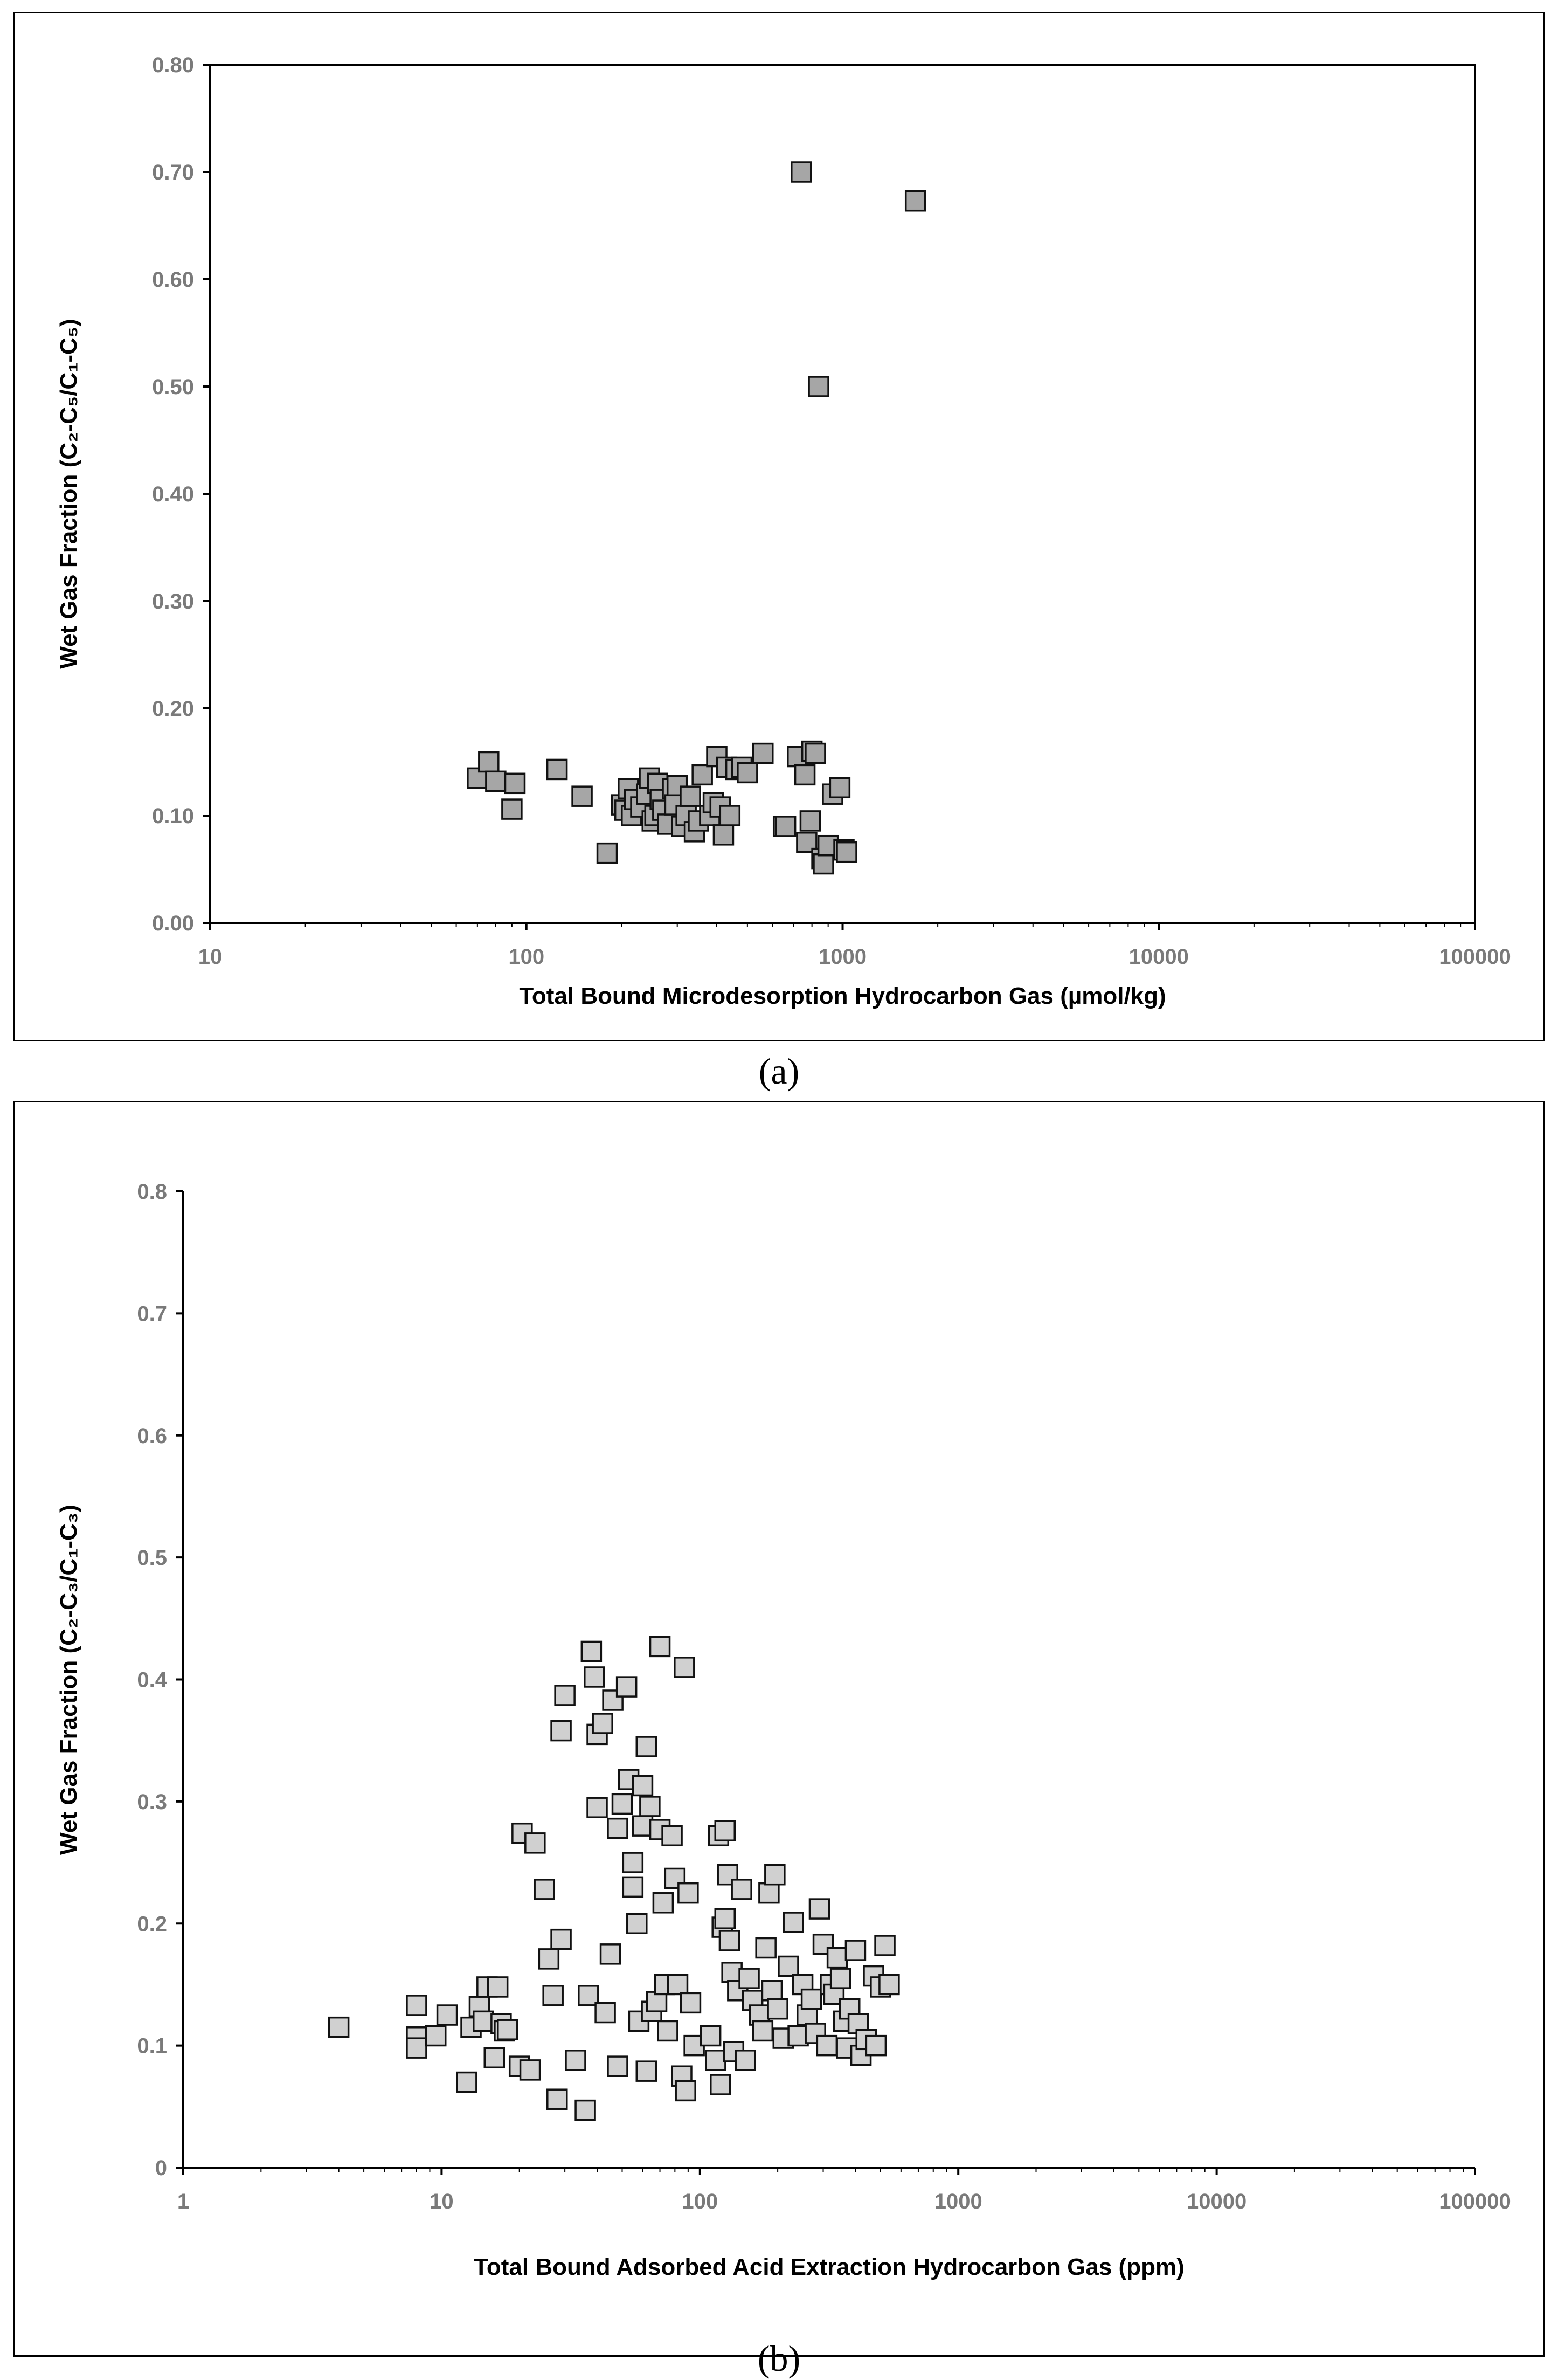  Describe the element at coordinates (173, 280) in the screenshot. I see `y-tick-label: 0.60` at that location.